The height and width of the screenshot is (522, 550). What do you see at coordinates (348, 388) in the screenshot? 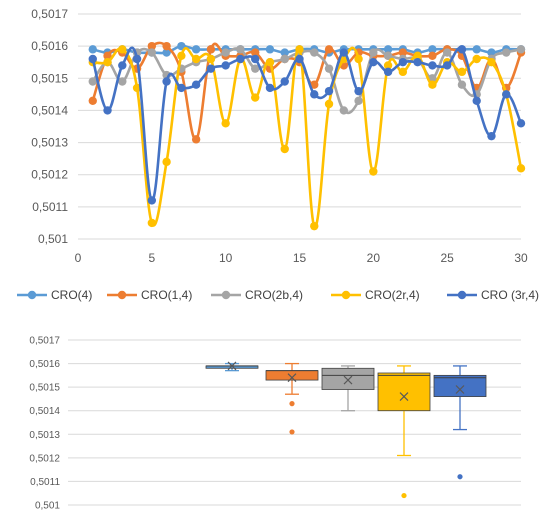
I see `box-CRO(2b,4)` at bounding box center [348, 388].